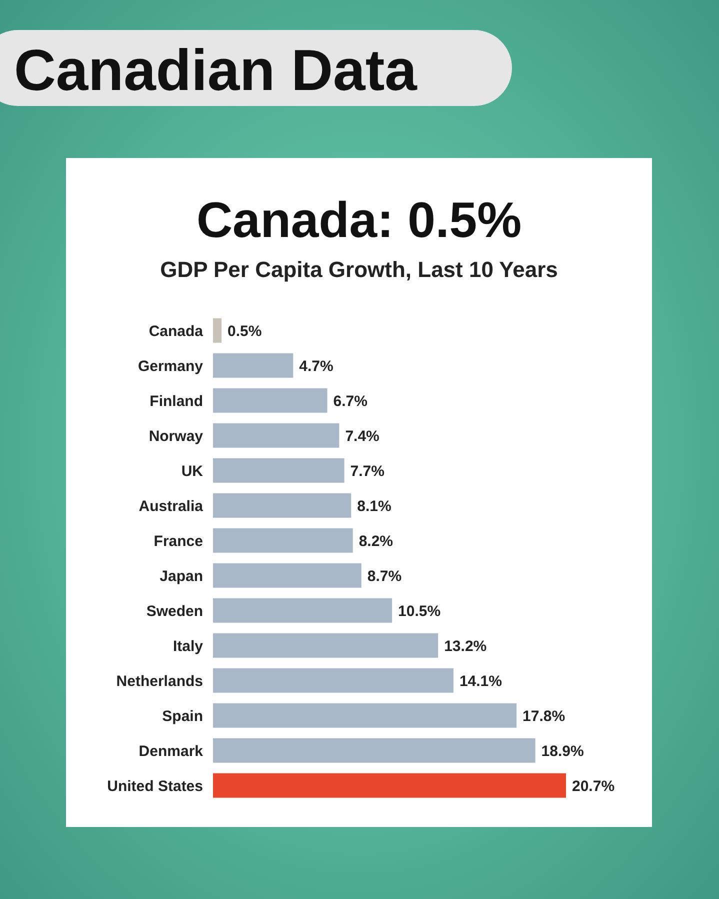  What do you see at coordinates (544, 716) in the screenshot?
I see `data-label: 17.8%` at bounding box center [544, 716].